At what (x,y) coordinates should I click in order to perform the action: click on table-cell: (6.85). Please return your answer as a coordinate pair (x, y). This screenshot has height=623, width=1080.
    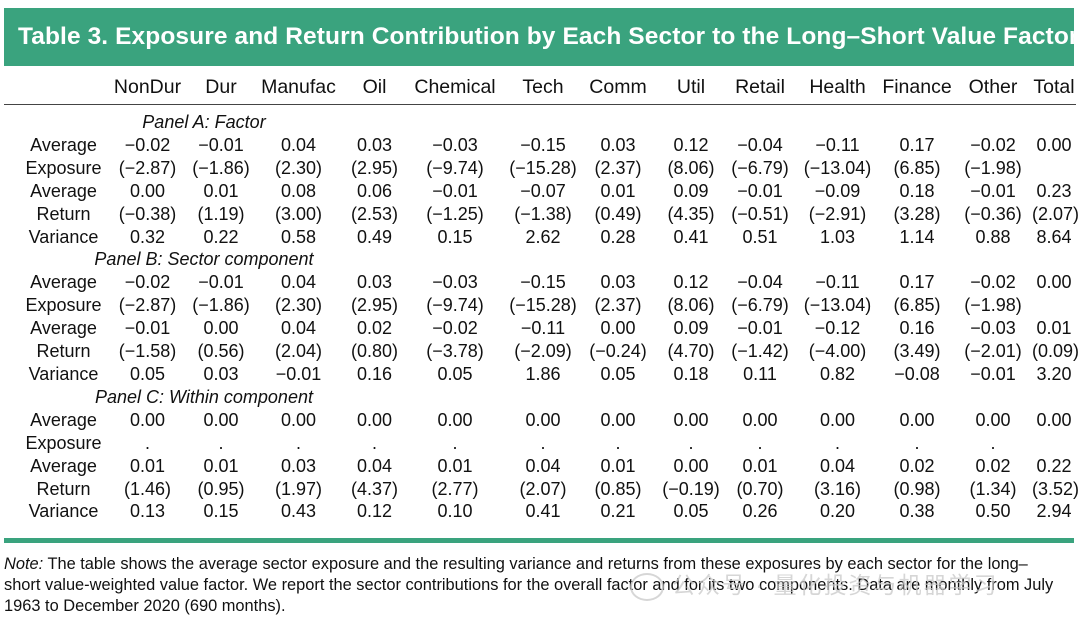
    Looking at the image, I should click on (917, 167).